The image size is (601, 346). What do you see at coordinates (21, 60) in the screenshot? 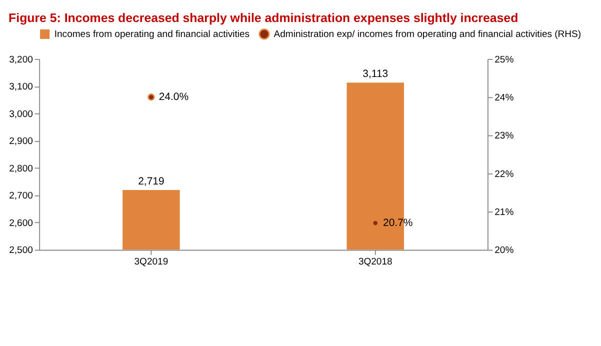
I see `y-tick-label: 3,200` at bounding box center [21, 60].